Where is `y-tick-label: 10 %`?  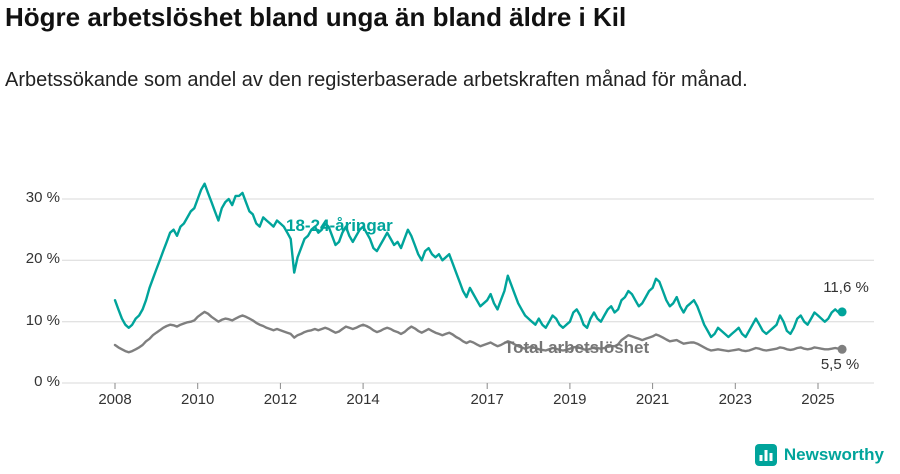
y-tick-label: 10 % is located at coordinates (42, 320).